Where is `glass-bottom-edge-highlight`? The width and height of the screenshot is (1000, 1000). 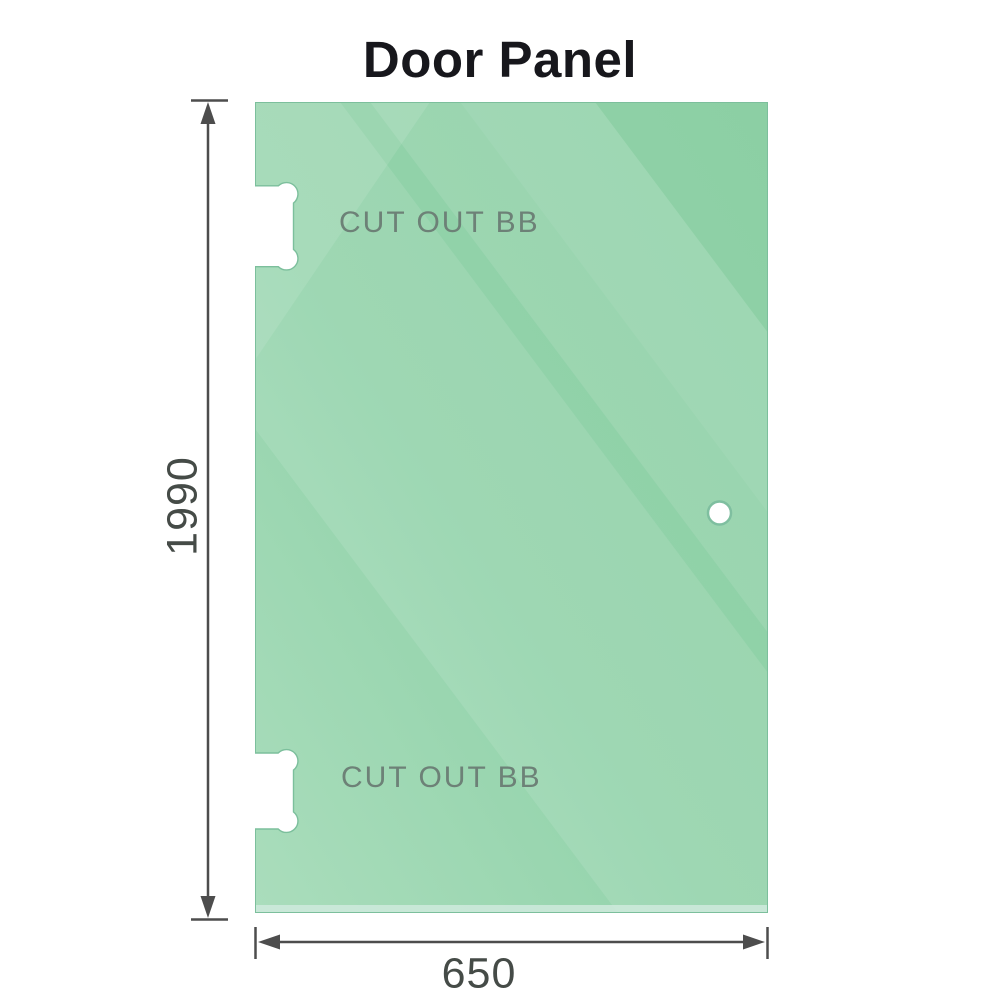 glass-bottom-edge-highlight is located at coordinates (511, 909).